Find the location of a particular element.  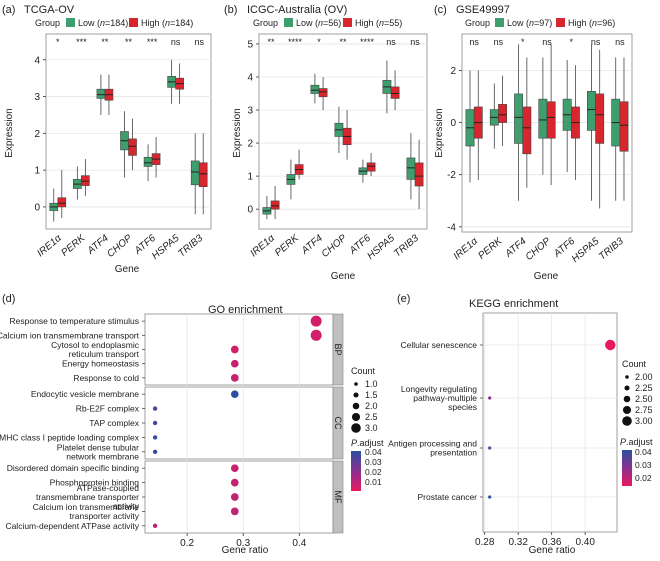

count-legend-label: 1.0 is located at coordinates (371, 384).